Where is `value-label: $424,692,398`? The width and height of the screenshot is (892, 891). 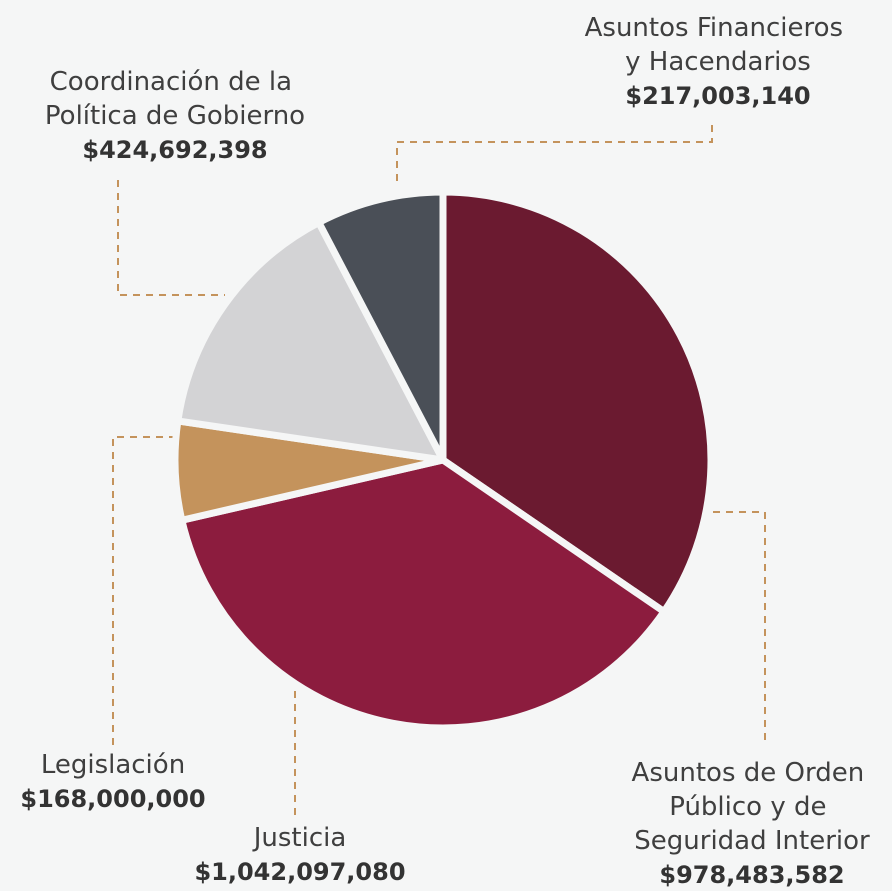 value-label: $424,692,398 is located at coordinates (174, 150).